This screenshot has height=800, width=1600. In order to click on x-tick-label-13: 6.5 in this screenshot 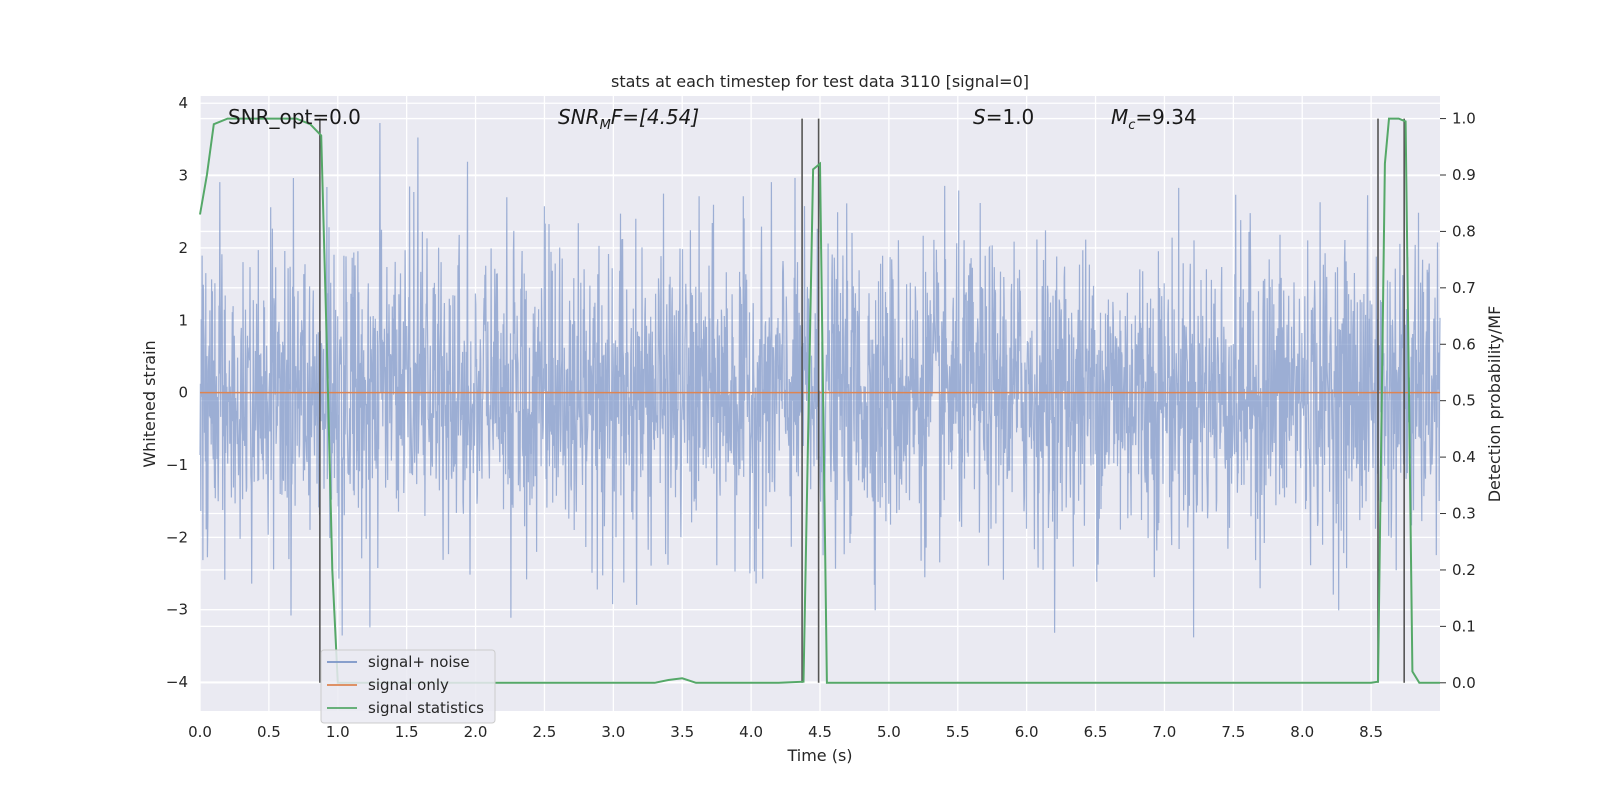, I will do `click(1096, 732)`.